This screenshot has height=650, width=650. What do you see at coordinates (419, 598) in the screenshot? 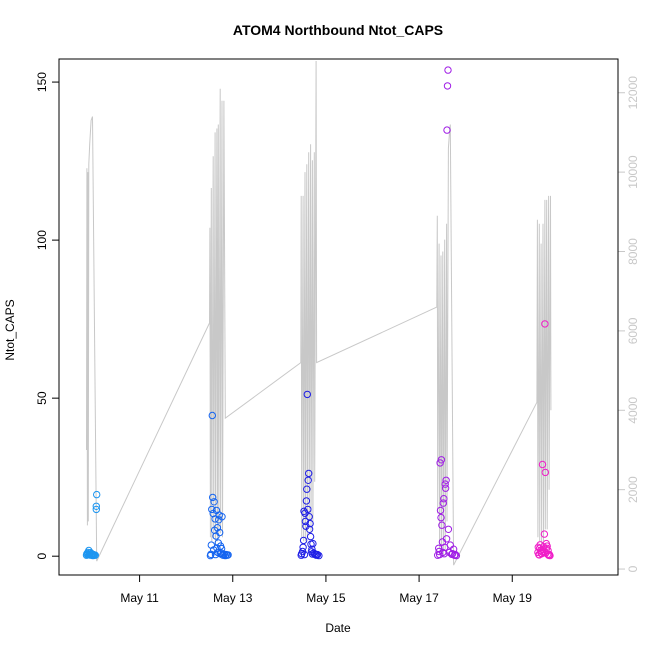
I see `x-tick-label: May 17` at bounding box center [419, 598].